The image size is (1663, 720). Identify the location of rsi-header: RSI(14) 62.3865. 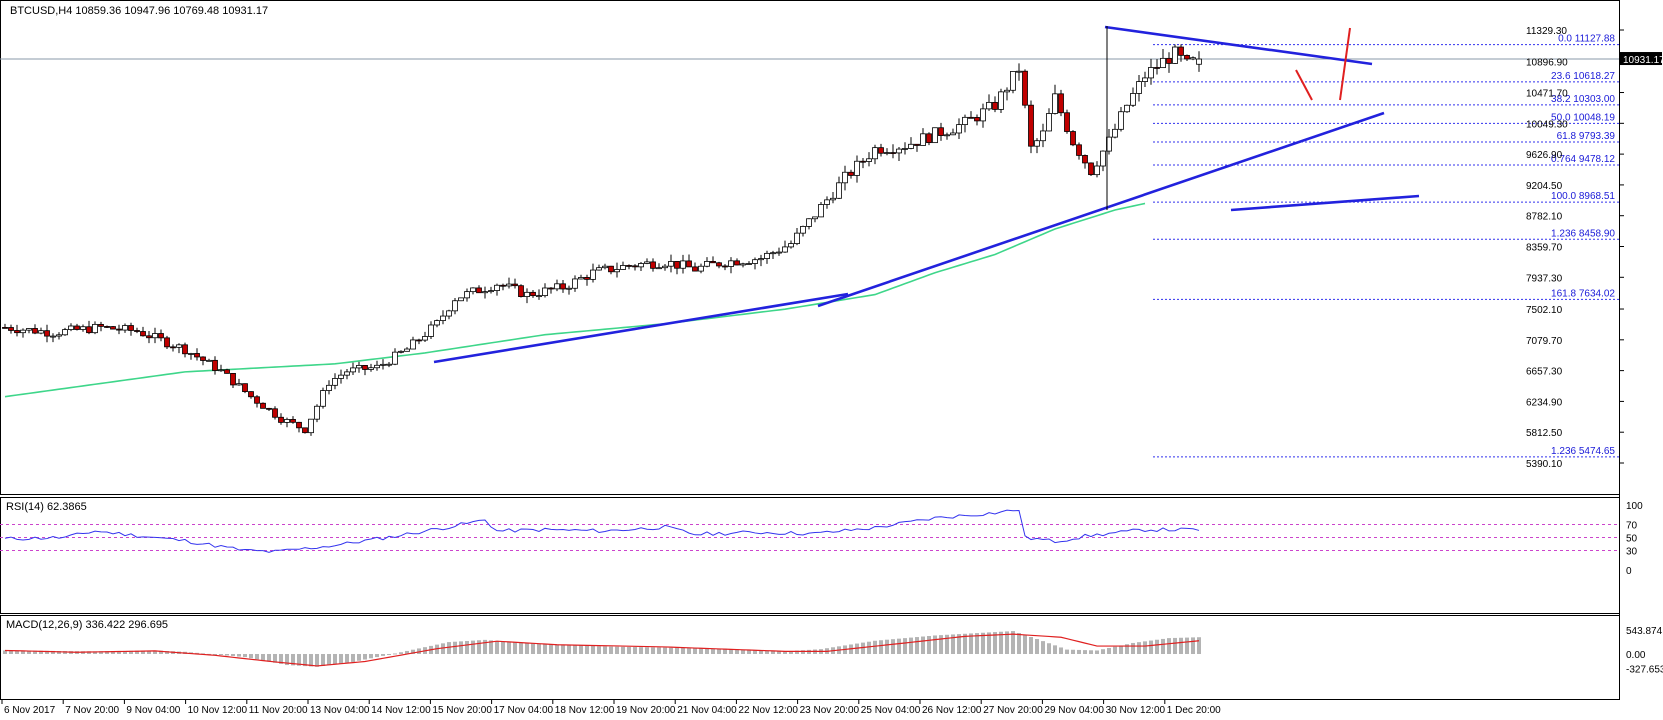
(46, 507).